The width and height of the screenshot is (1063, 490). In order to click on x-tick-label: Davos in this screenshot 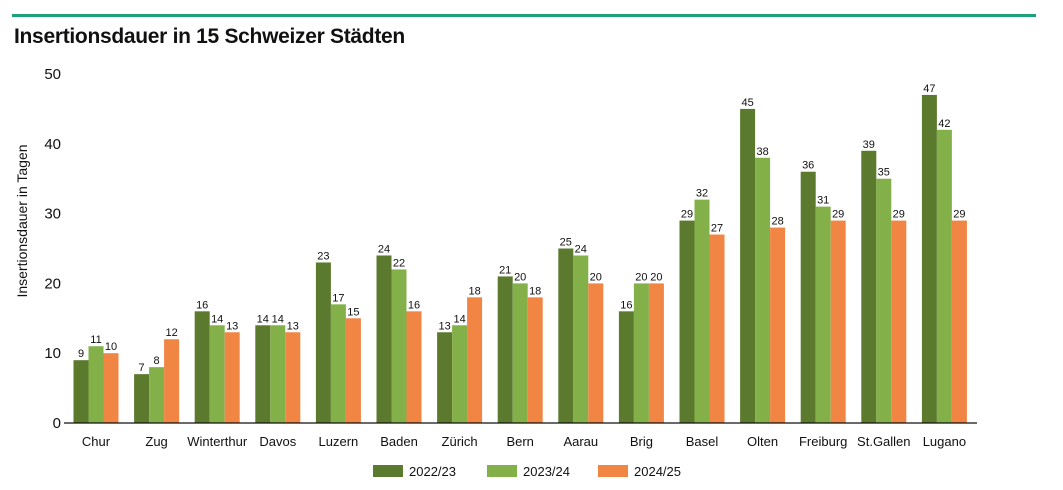, I will do `click(277, 441)`.